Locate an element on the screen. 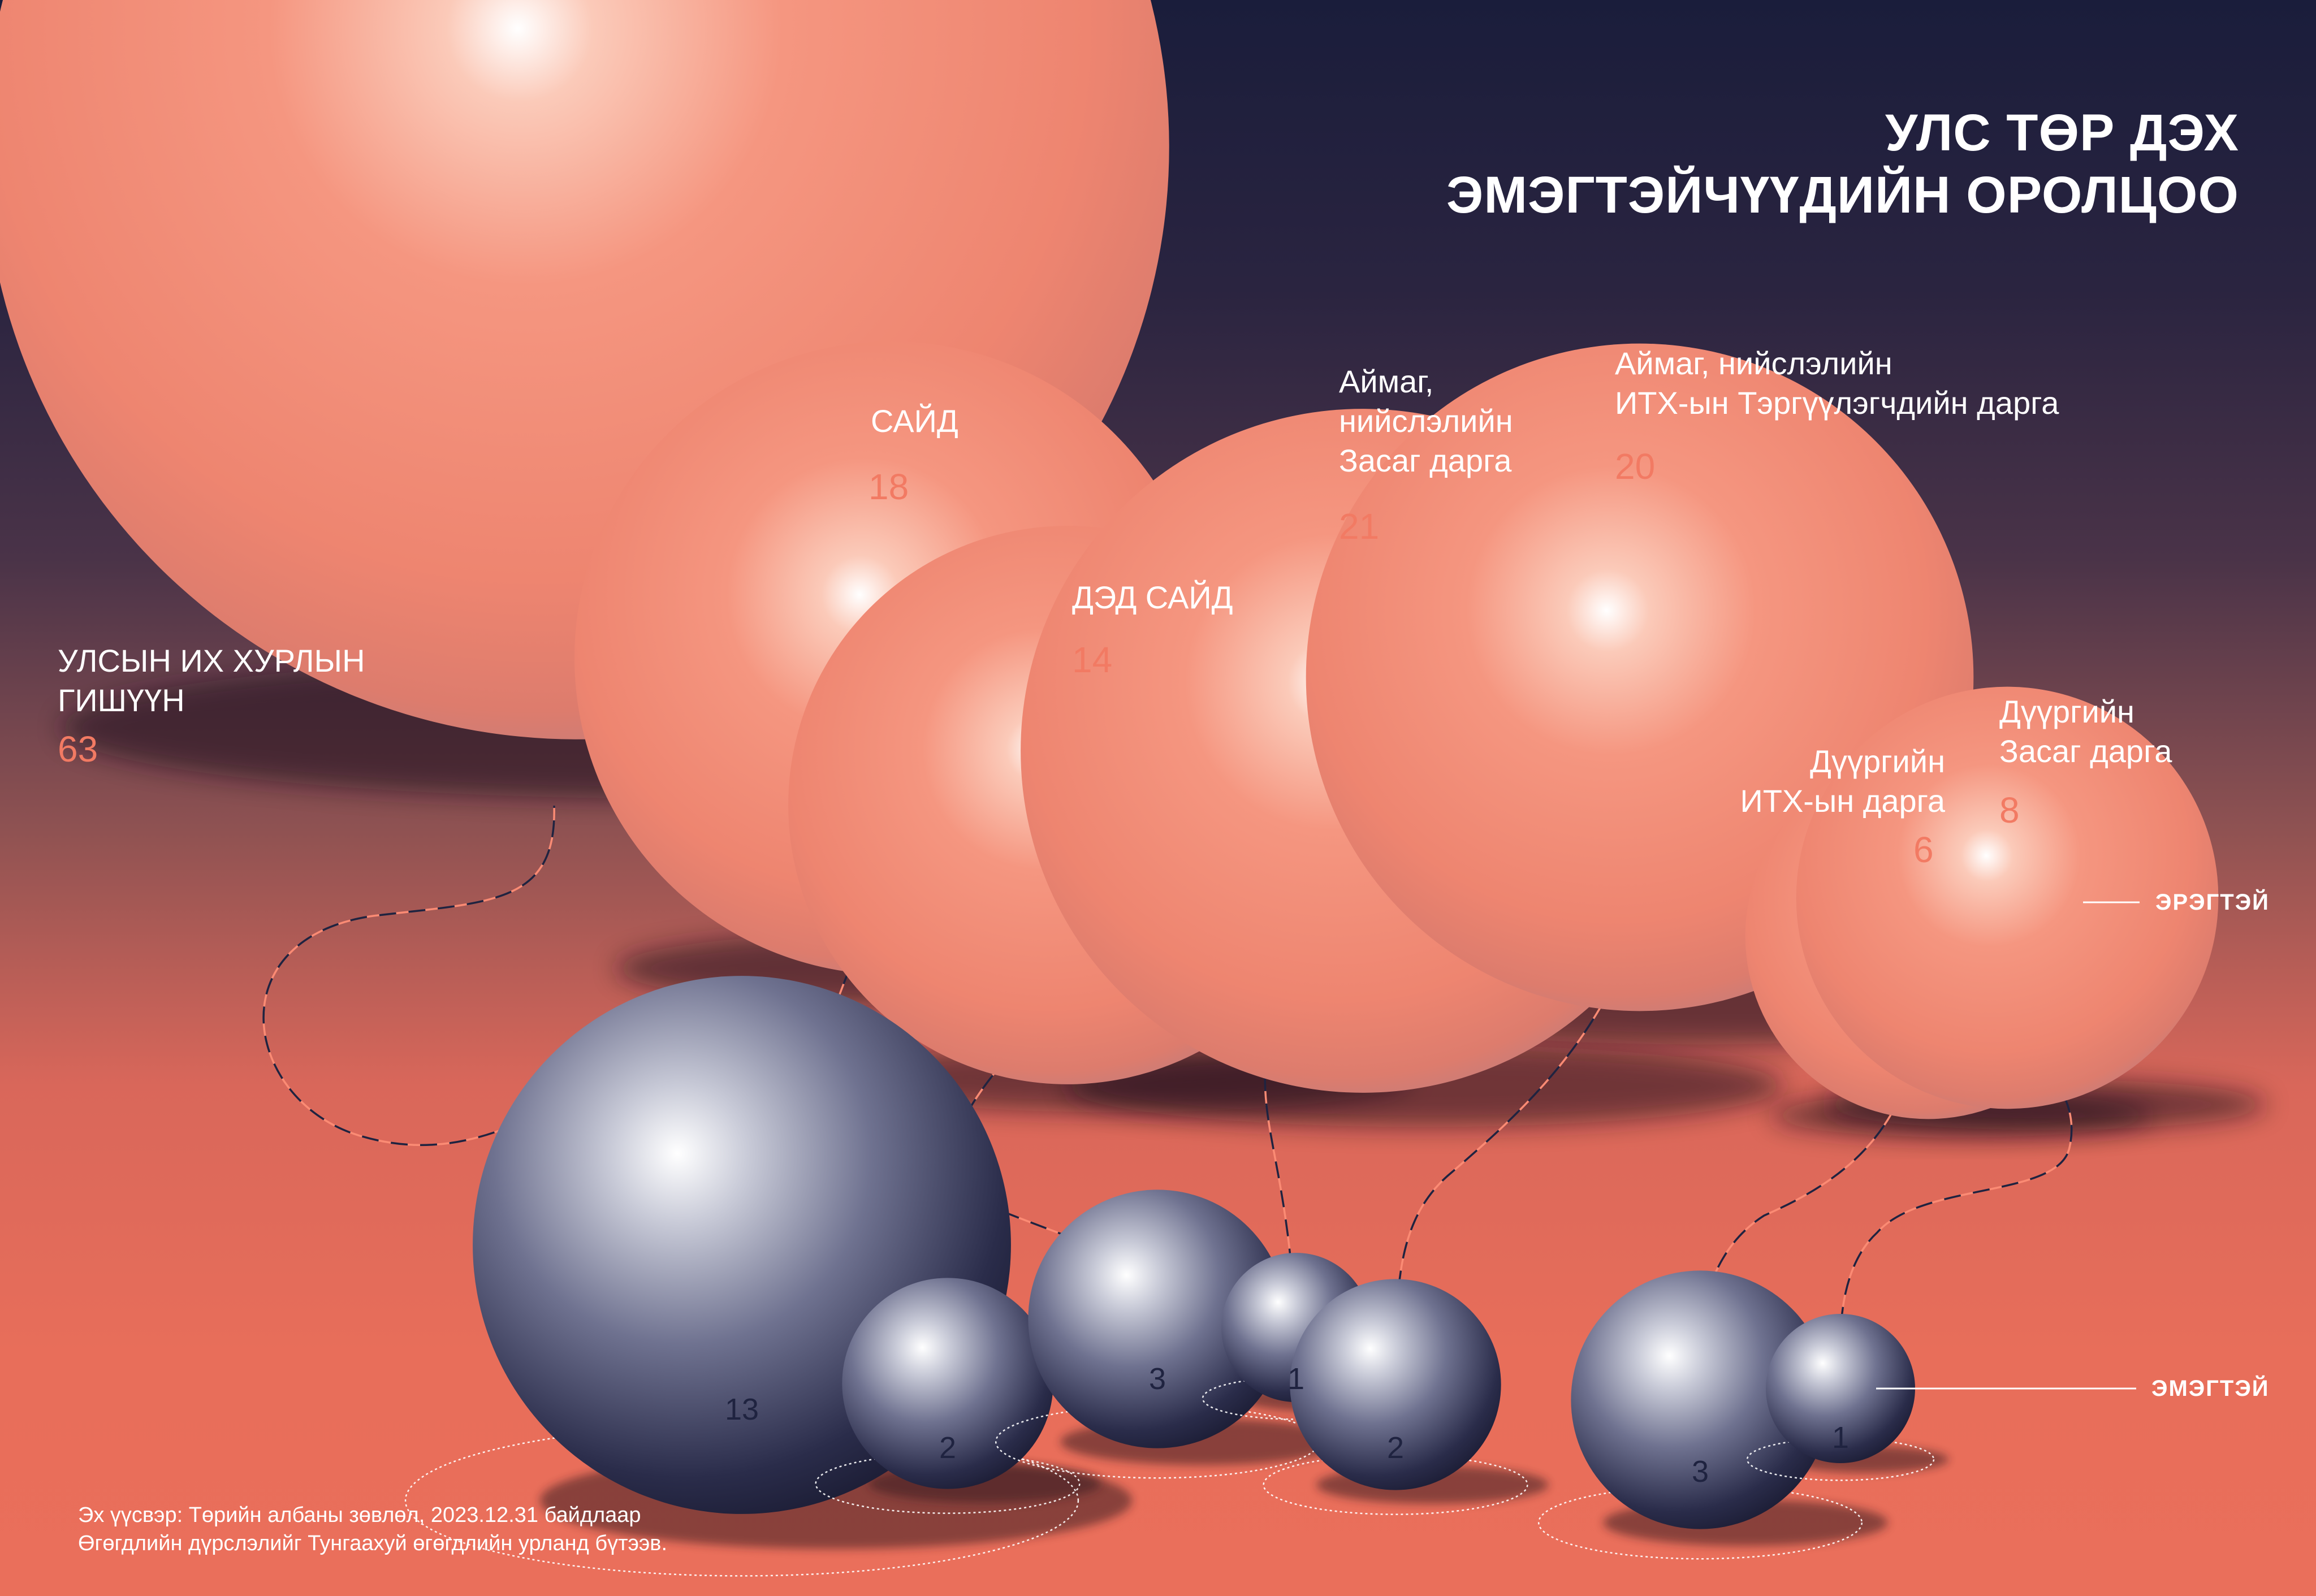 The image size is (2316, 1596). male-value-label: 18 is located at coordinates (888, 486).